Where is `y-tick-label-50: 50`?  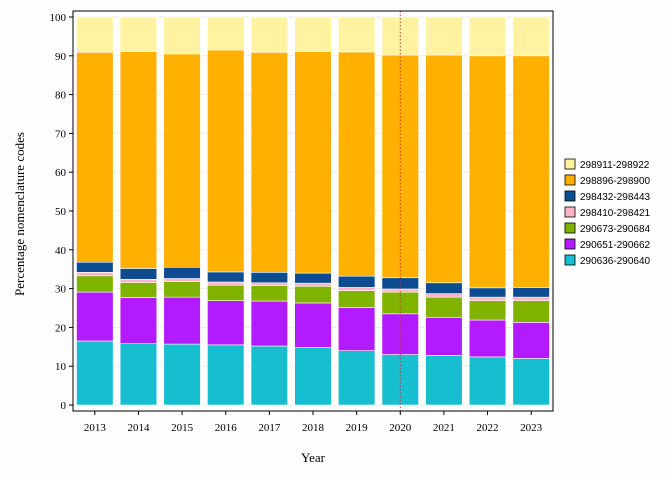 y-tick-label-50: 50 is located at coordinates (61, 212).